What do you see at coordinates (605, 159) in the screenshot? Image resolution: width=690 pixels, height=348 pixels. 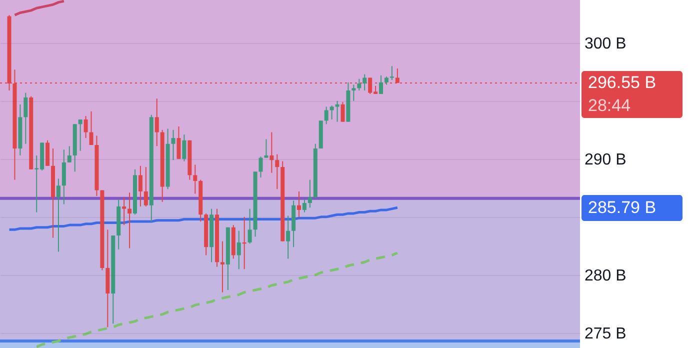 I see `y-tick-label: 290 B` at bounding box center [605, 159].